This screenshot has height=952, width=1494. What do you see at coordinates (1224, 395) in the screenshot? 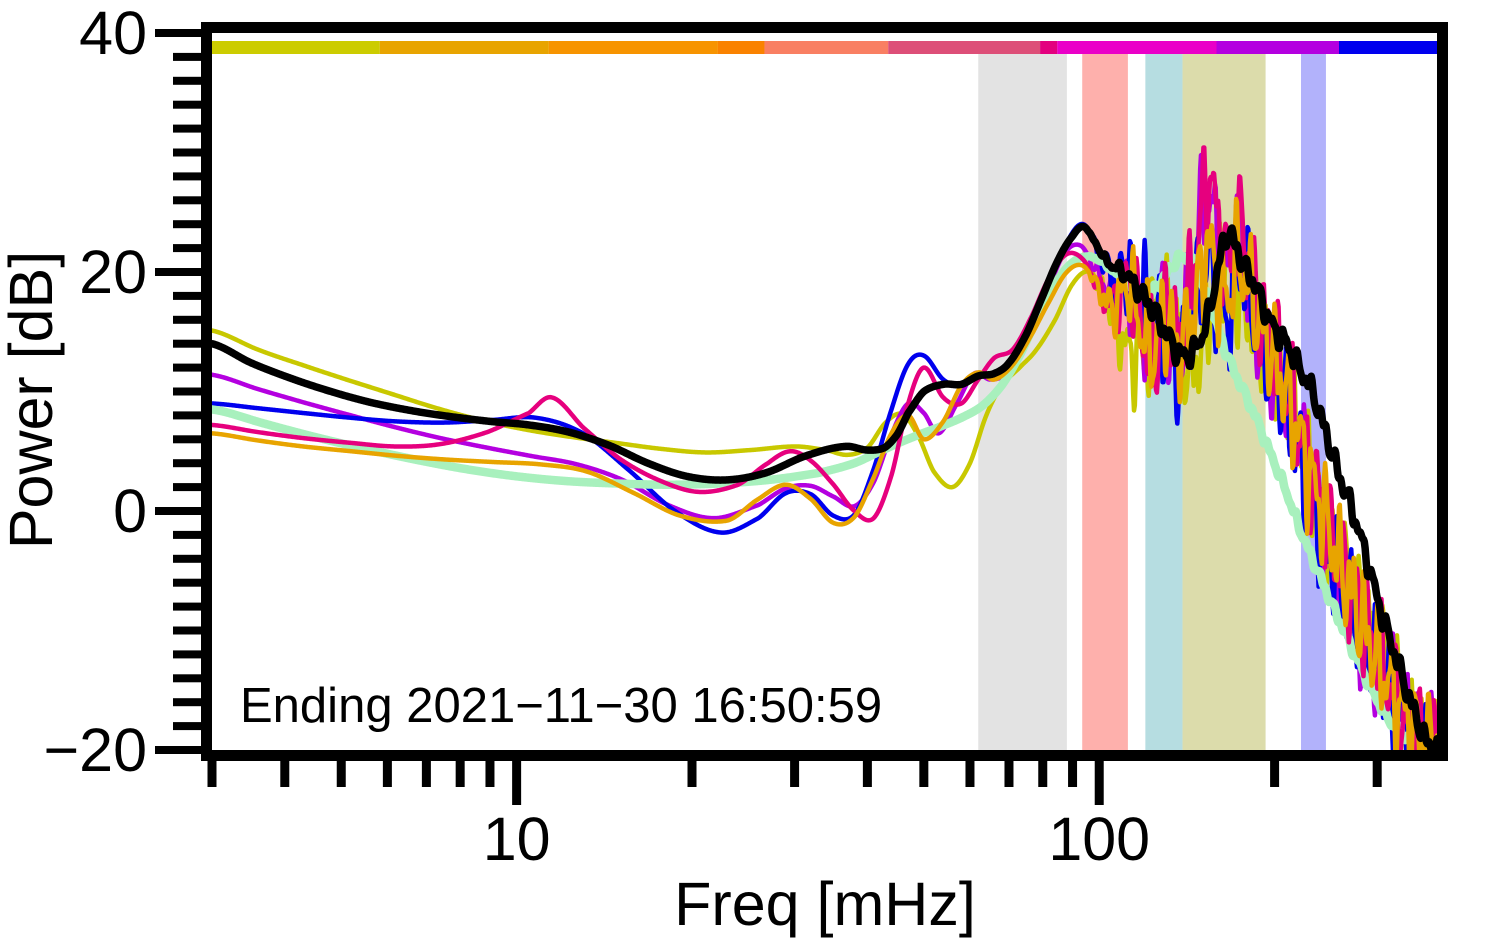
I see `band-khaki` at bounding box center [1224, 395].